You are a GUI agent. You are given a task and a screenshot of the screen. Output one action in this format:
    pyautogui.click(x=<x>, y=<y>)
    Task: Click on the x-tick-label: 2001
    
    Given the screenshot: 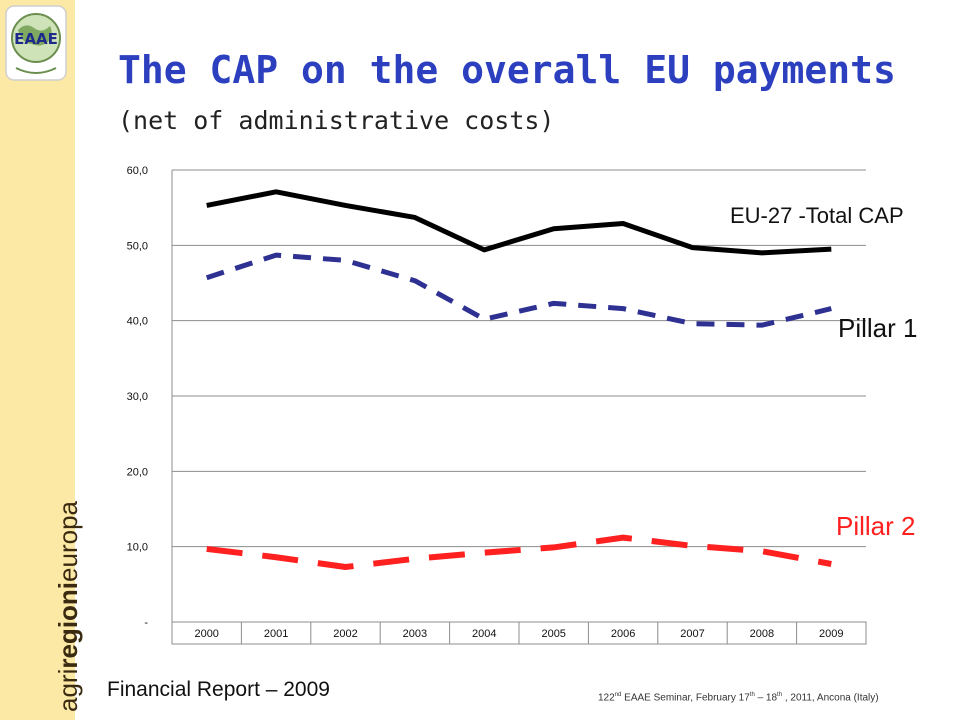 What is the action you would take?
    pyautogui.click(x=276, y=634)
    